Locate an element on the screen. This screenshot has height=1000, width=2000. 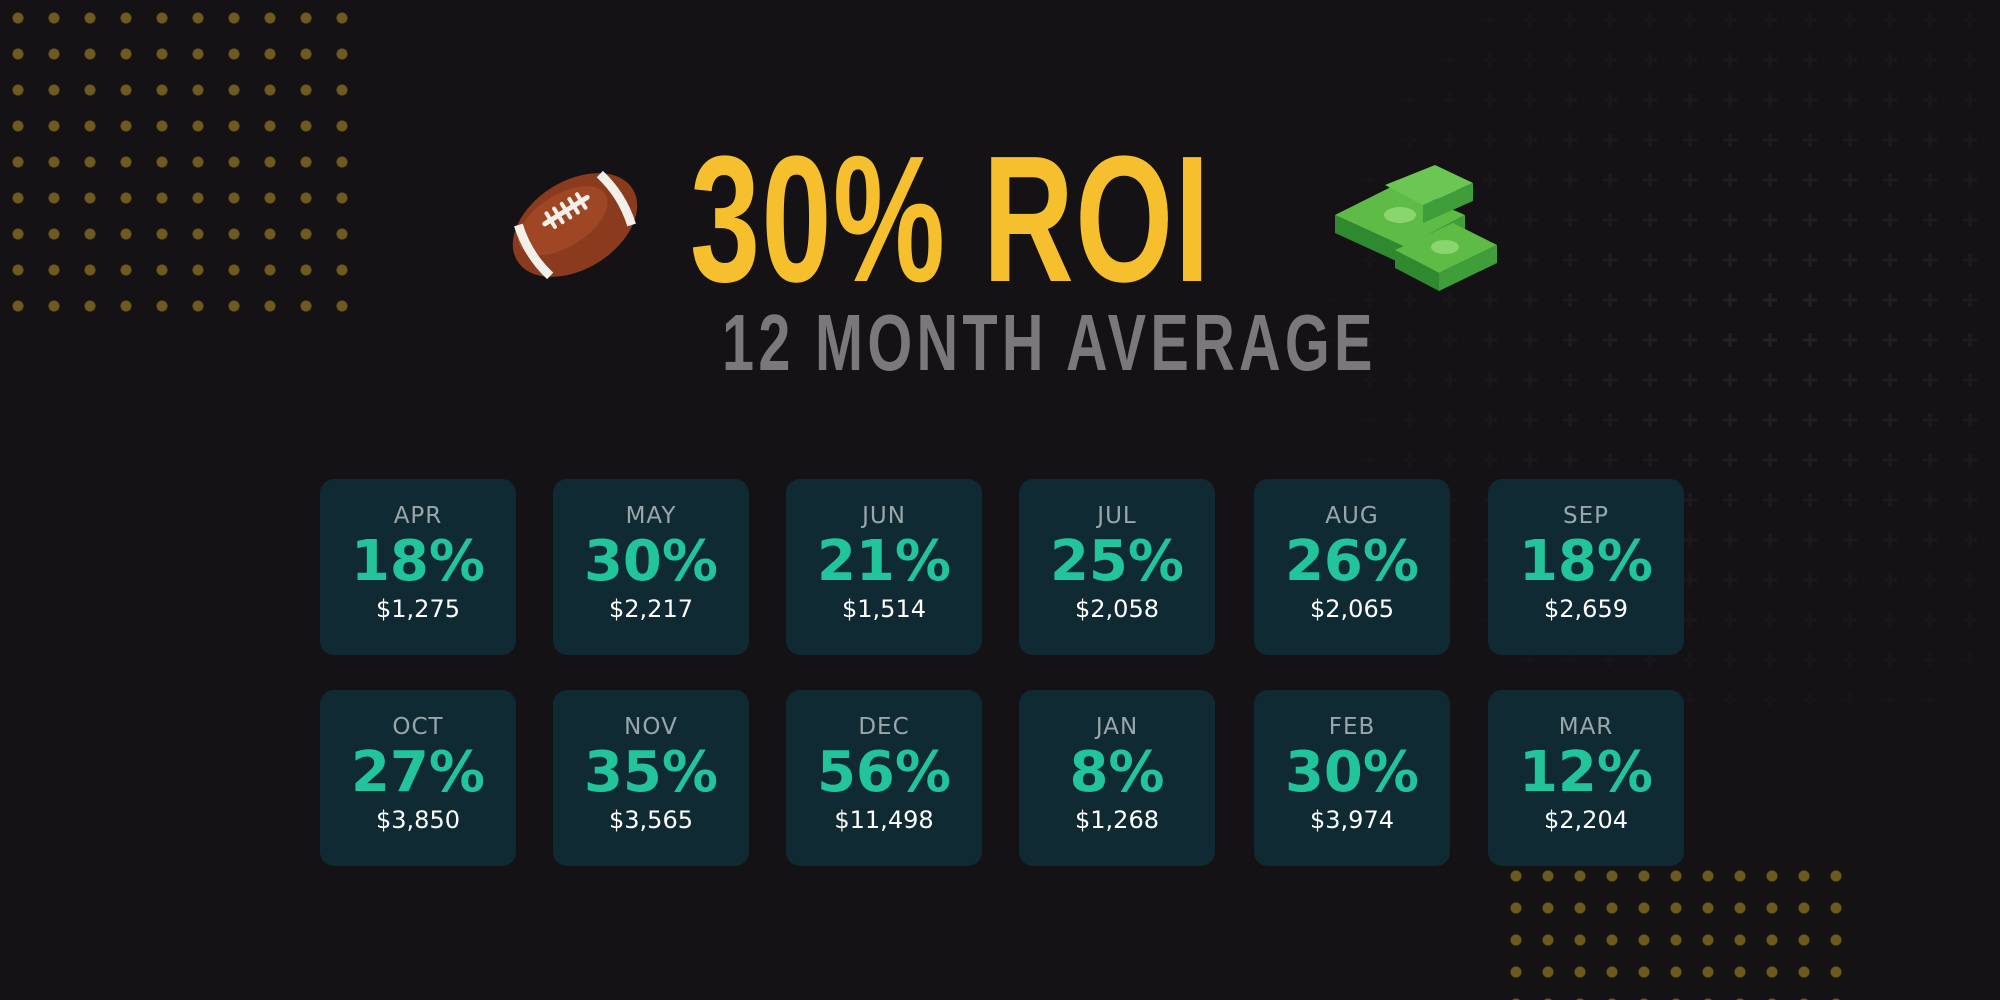
dot-pattern-top-left is located at coordinates (175, 165).